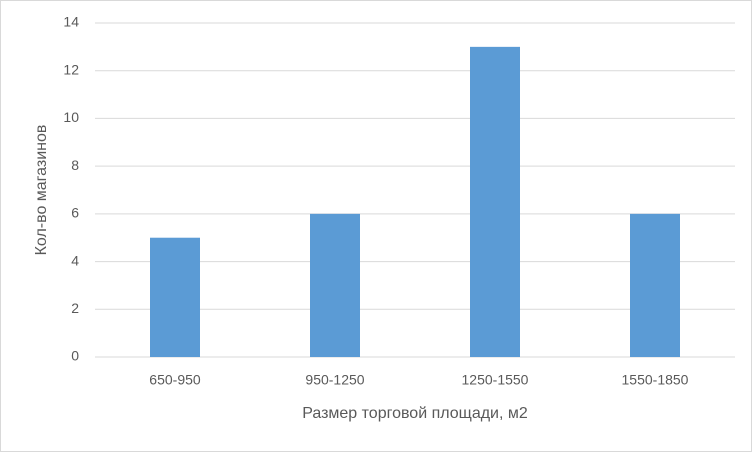 This screenshot has width=752, height=452. I want to click on y-tick-label: 6, so click(75, 213).